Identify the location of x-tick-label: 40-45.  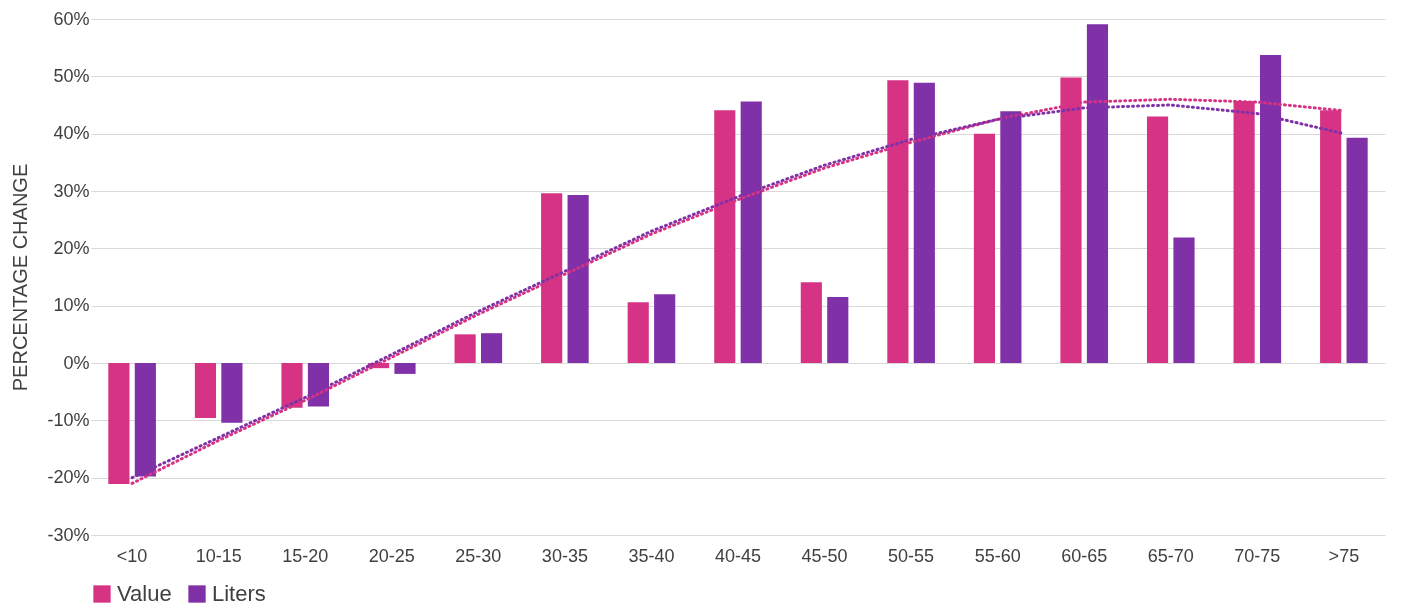
(738, 555).